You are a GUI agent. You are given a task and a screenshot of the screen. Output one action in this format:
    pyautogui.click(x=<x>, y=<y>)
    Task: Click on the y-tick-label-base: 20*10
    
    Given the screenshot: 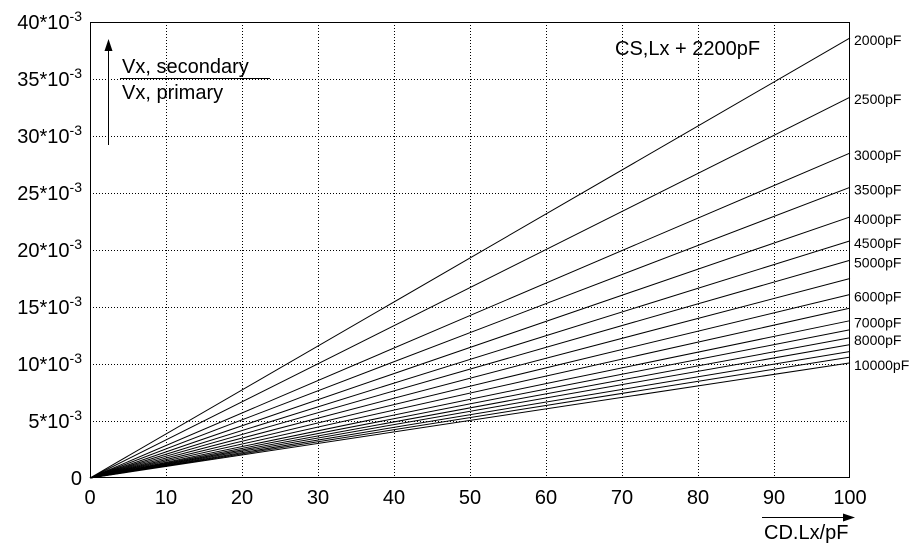 What is the action you would take?
    pyautogui.click(x=43, y=251)
    